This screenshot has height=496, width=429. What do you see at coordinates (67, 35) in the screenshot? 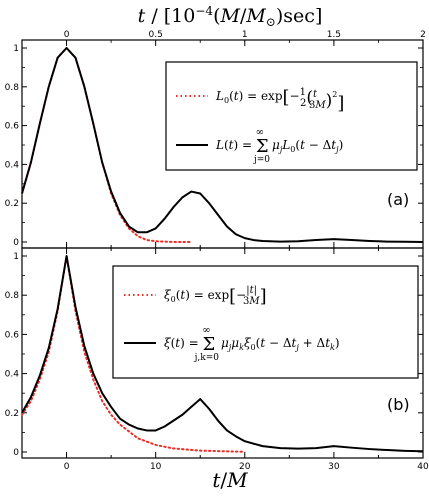
I see `top-tick-label: 0` at bounding box center [67, 35].